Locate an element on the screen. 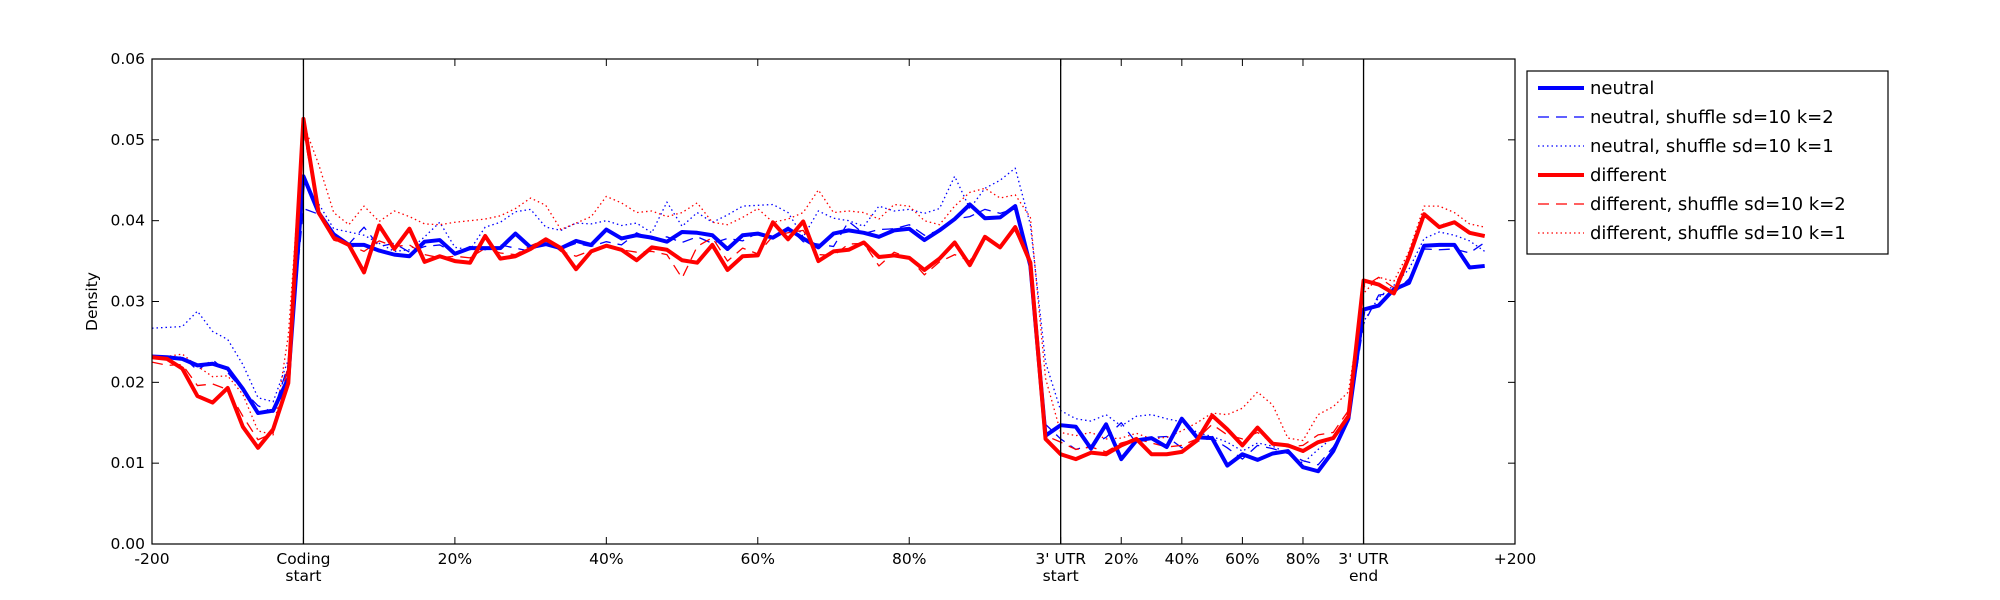  x-tick-label-12: +200 is located at coordinates (1515, 559).